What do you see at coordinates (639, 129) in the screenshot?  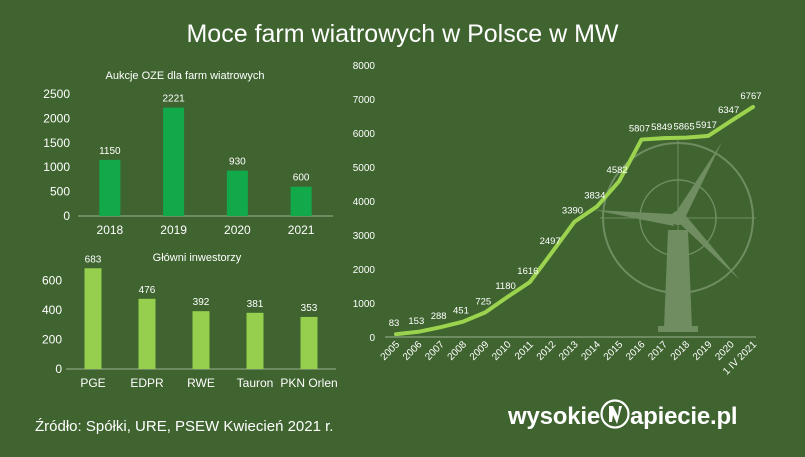 I see `capacity-data-label: 5807` at bounding box center [639, 129].